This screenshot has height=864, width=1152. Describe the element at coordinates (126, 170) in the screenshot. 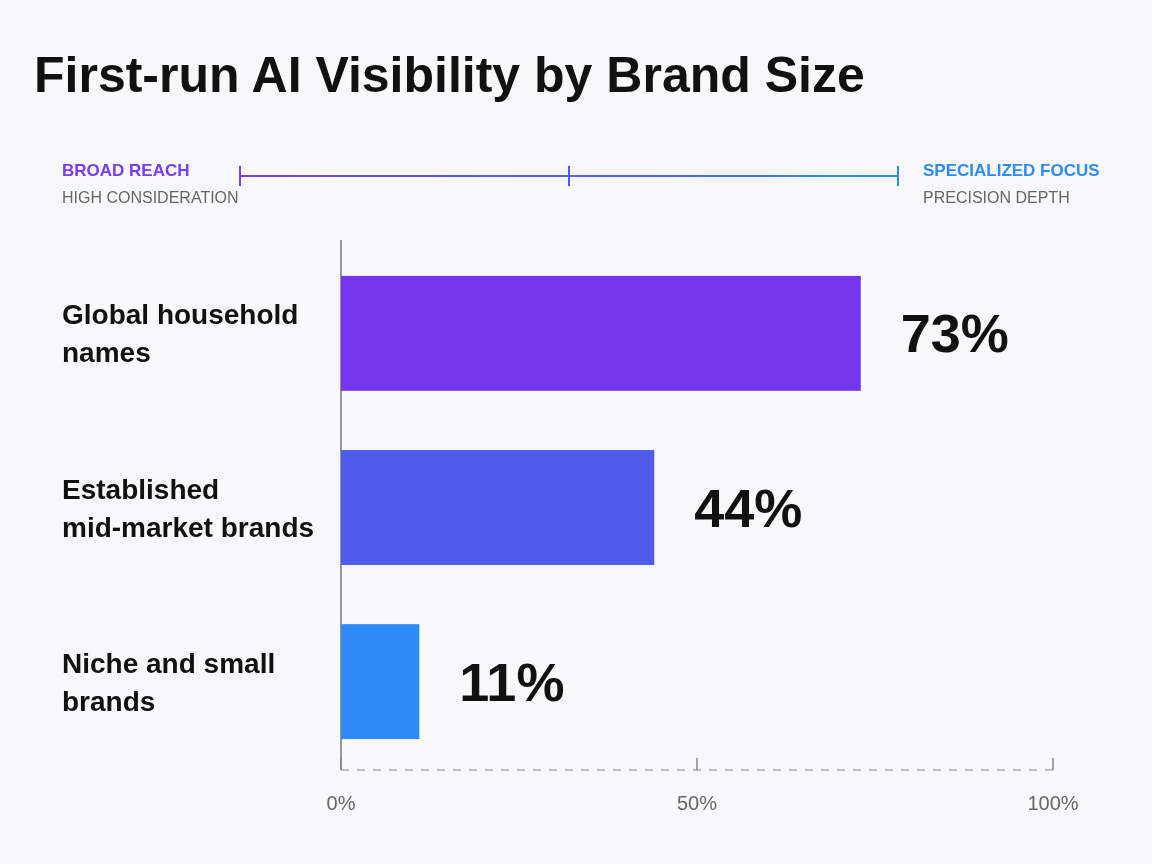

I see `text: BROAD REACH` at that location.